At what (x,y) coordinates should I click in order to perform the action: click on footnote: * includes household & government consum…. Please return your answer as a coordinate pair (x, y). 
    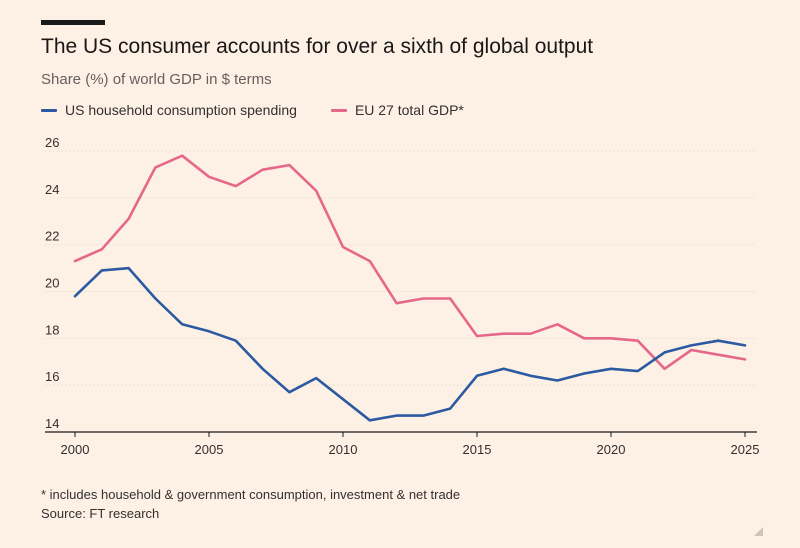
    Looking at the image, I should click on (251, 494).